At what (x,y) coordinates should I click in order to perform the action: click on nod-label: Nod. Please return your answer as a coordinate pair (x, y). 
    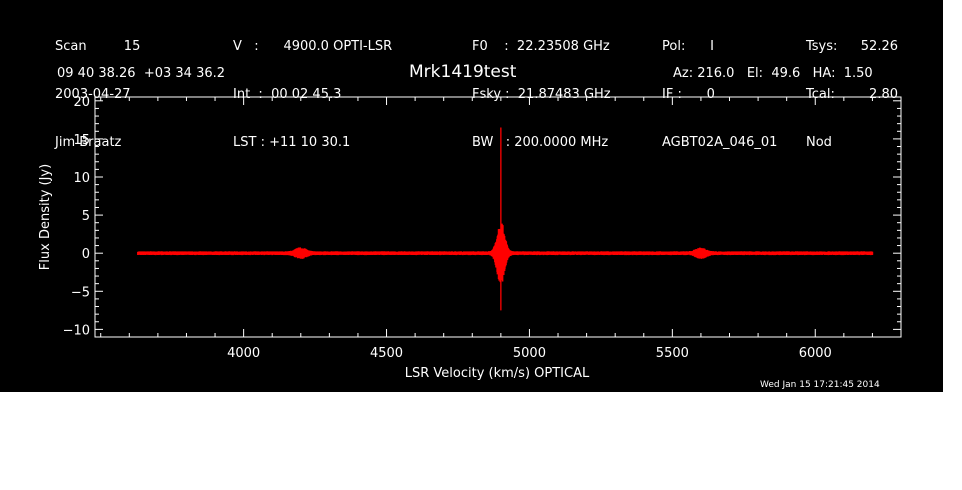
    Looking at the image, I should click on (819, 142).